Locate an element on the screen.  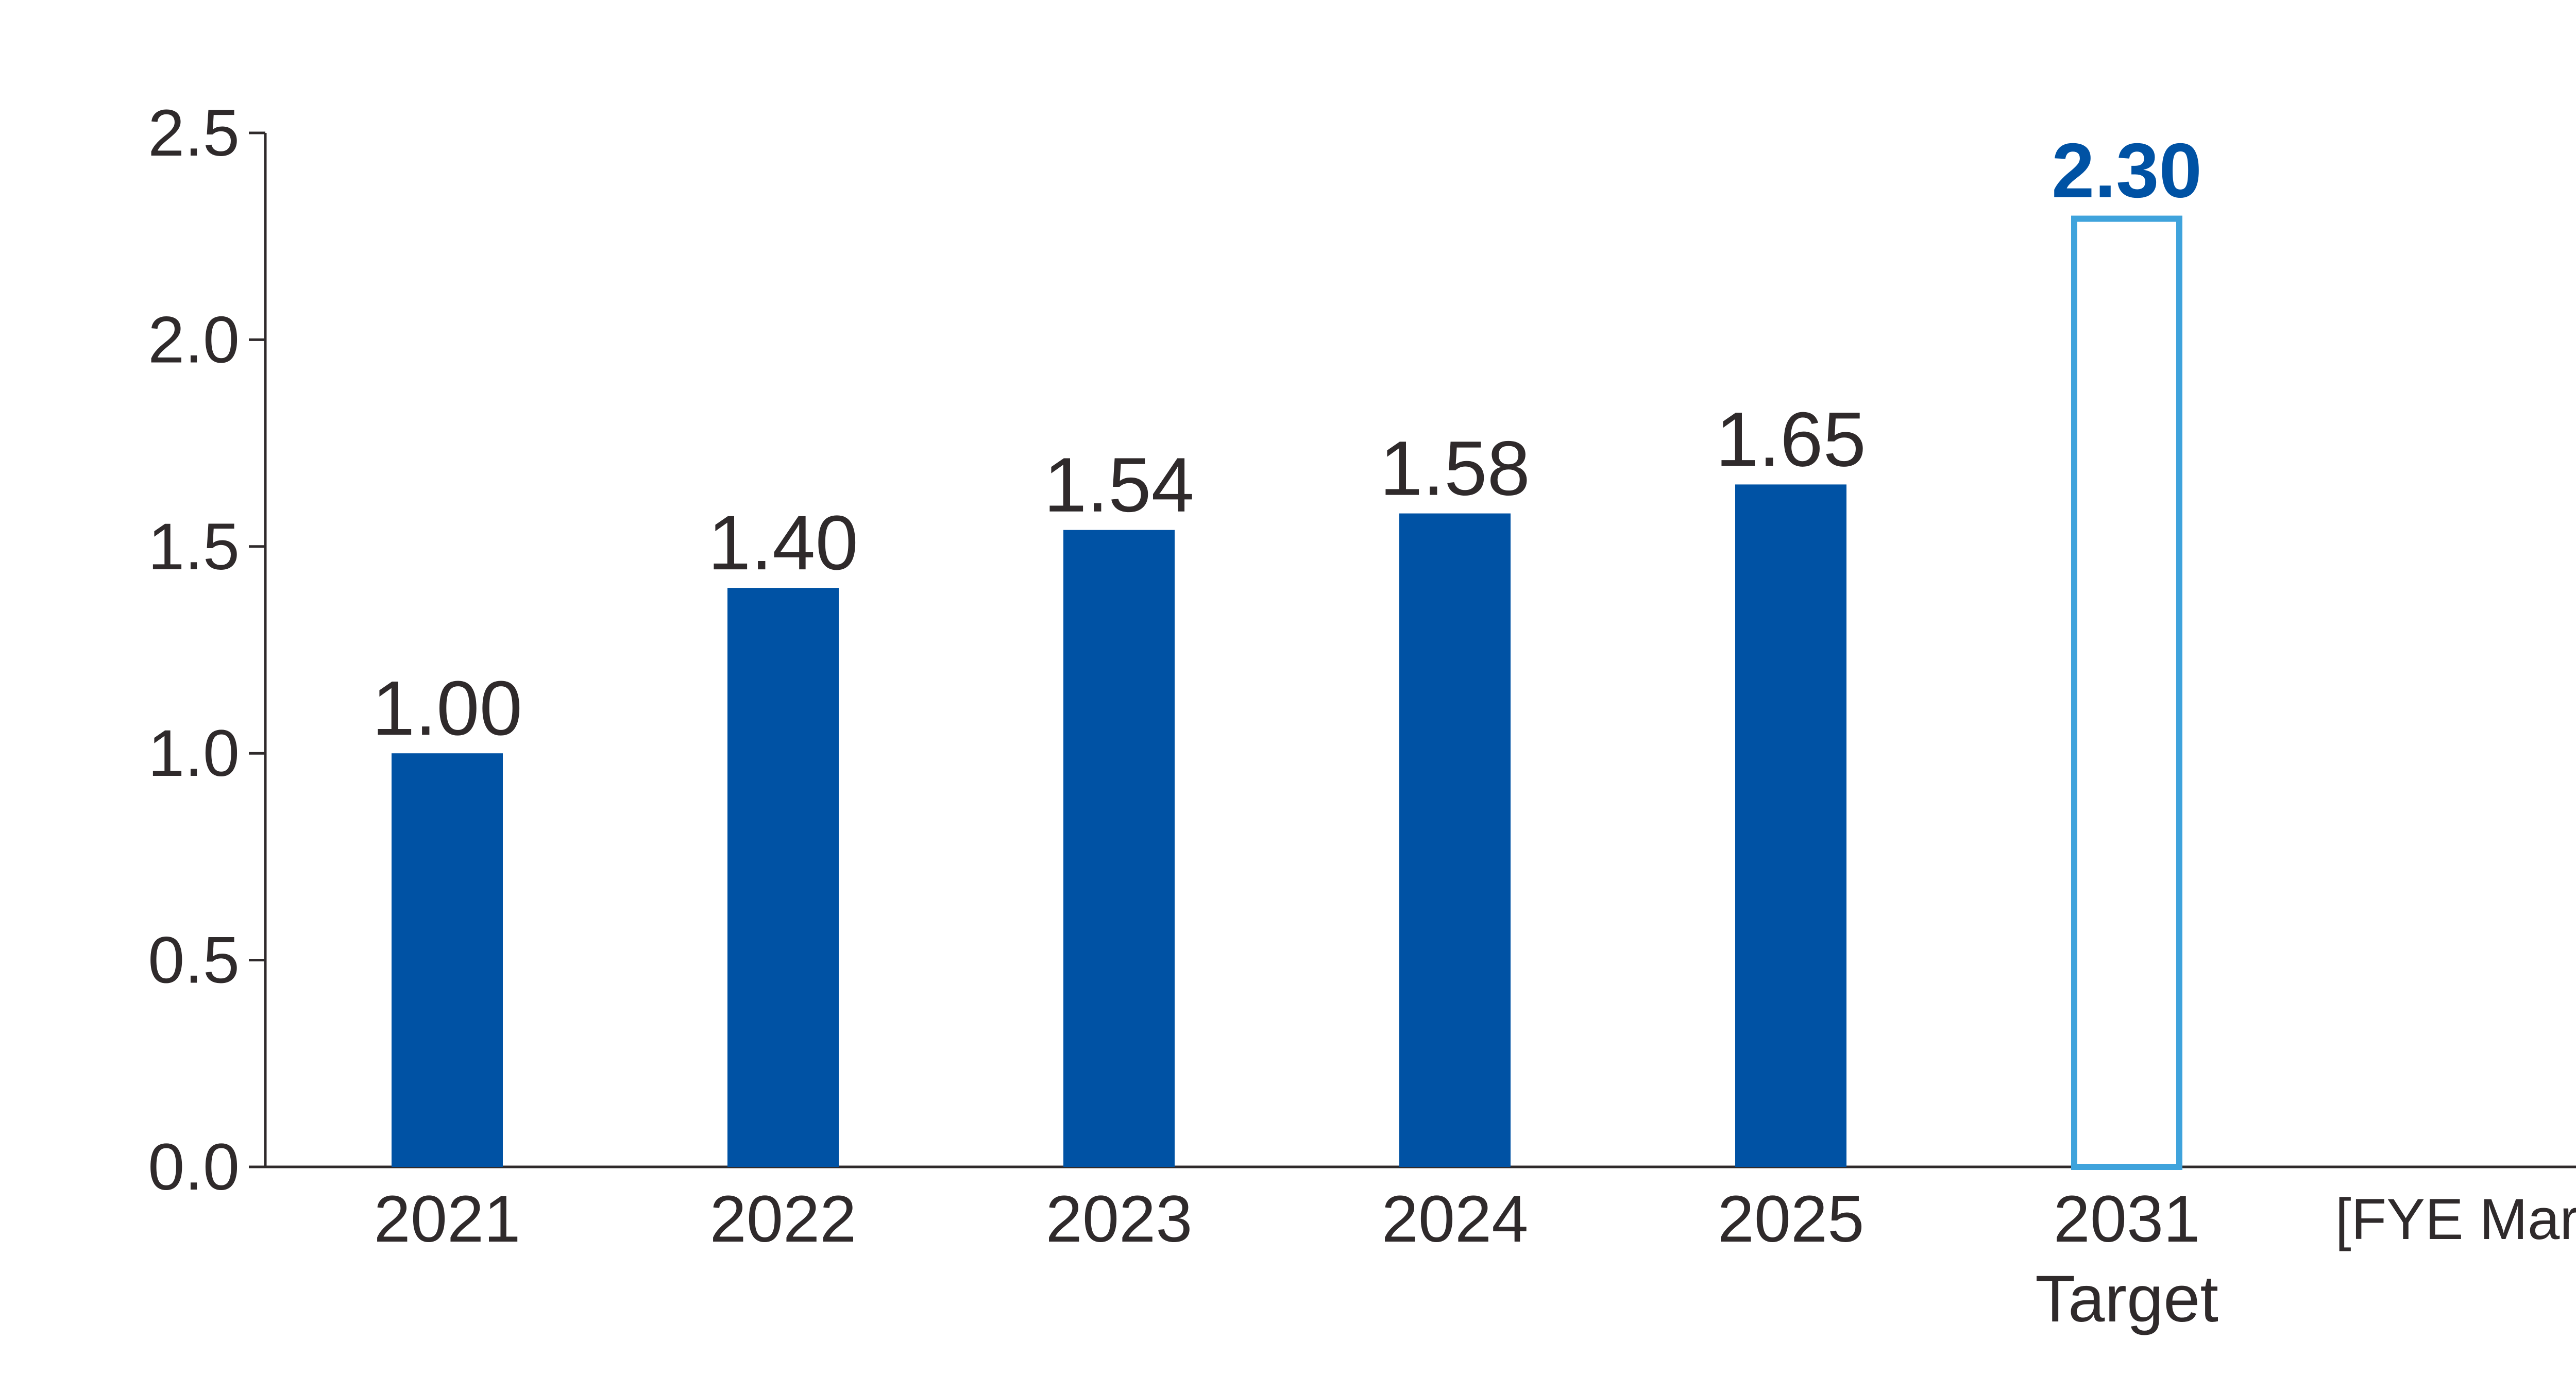
bar-target is located at coordinates (2126, 692).